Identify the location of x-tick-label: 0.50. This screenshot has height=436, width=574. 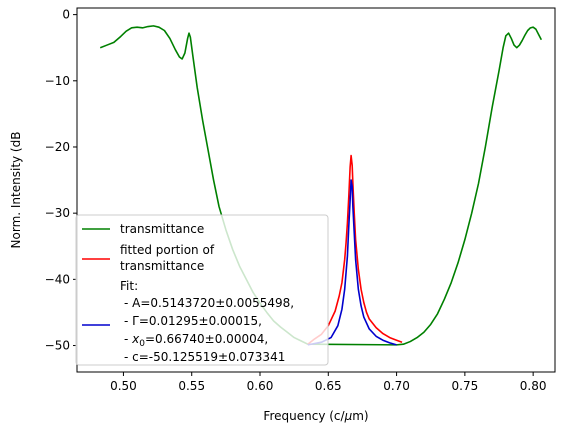
(123, 386).